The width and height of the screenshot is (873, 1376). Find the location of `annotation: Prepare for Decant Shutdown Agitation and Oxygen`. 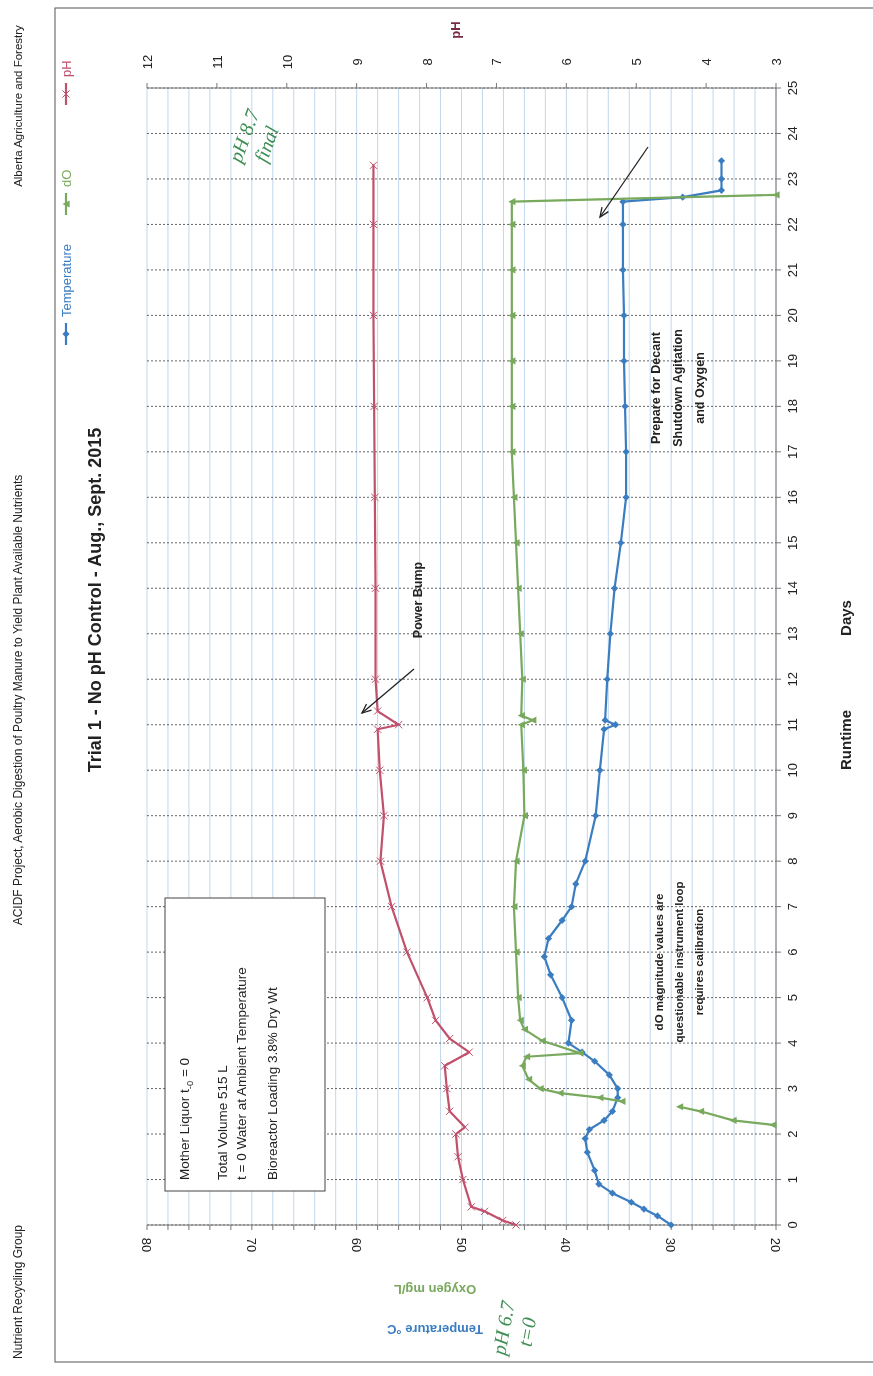

annotation: Prepare for Decant Shutdown Agitation and Oxygen is located at coordinates (678, 388).